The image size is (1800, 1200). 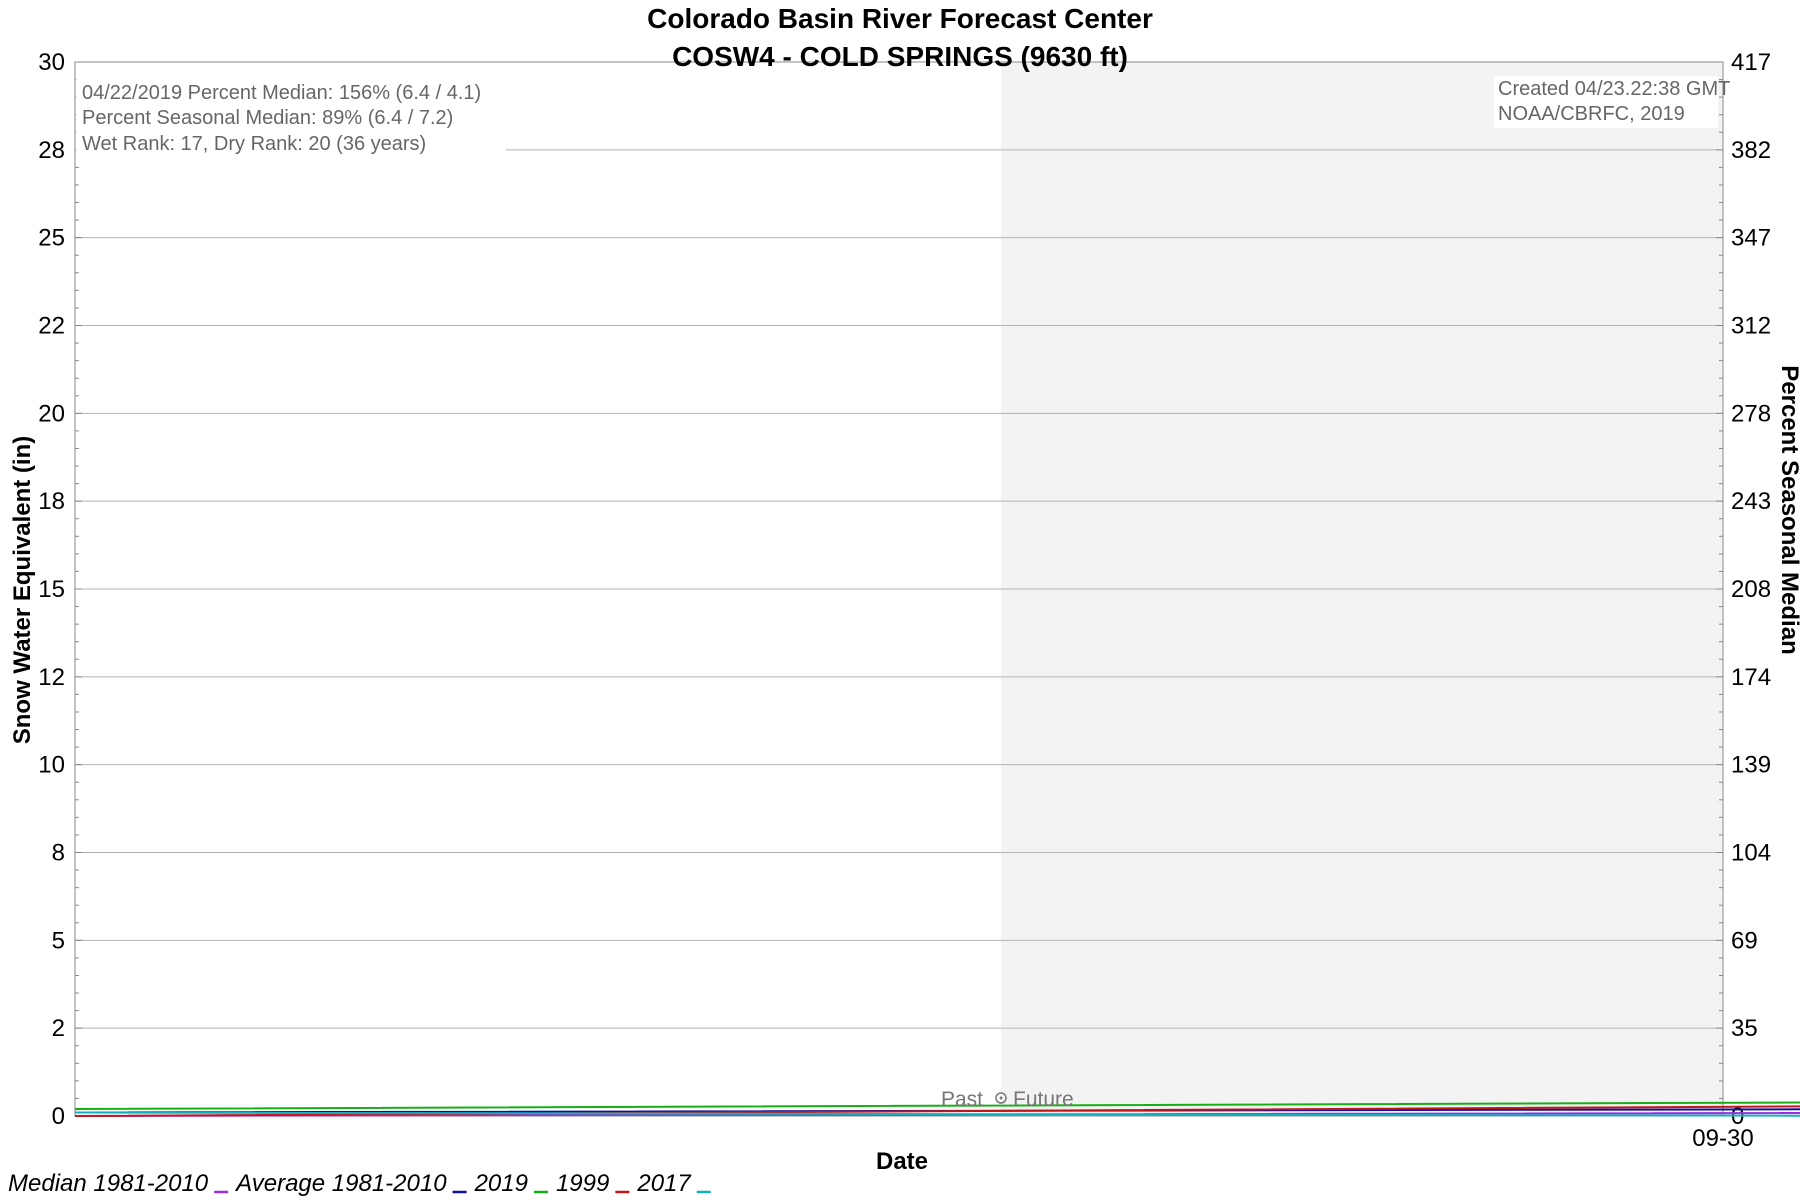 I want to click on y-axis-title: Snow Water Equivalent (in), so click(x=22, y=590).